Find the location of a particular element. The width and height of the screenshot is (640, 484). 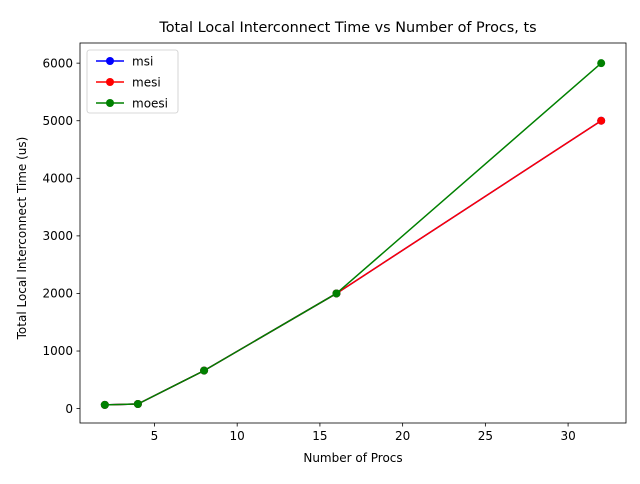

y-tick-label: 0 is located at coordinates (69, 409).